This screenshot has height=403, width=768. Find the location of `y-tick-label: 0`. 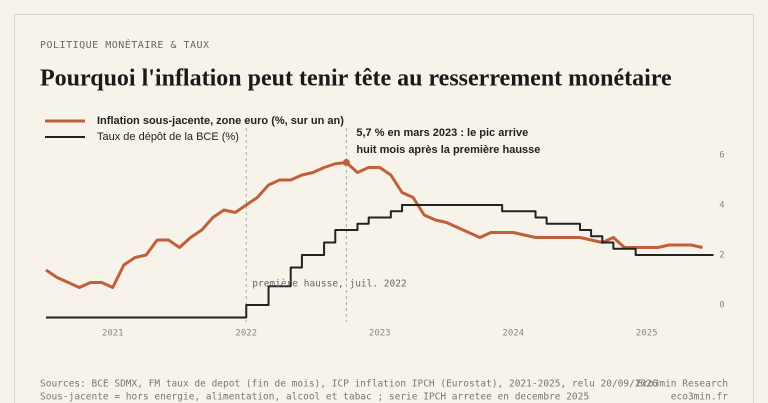

y-tick-label: 0 is located at coordinates (721, 306).